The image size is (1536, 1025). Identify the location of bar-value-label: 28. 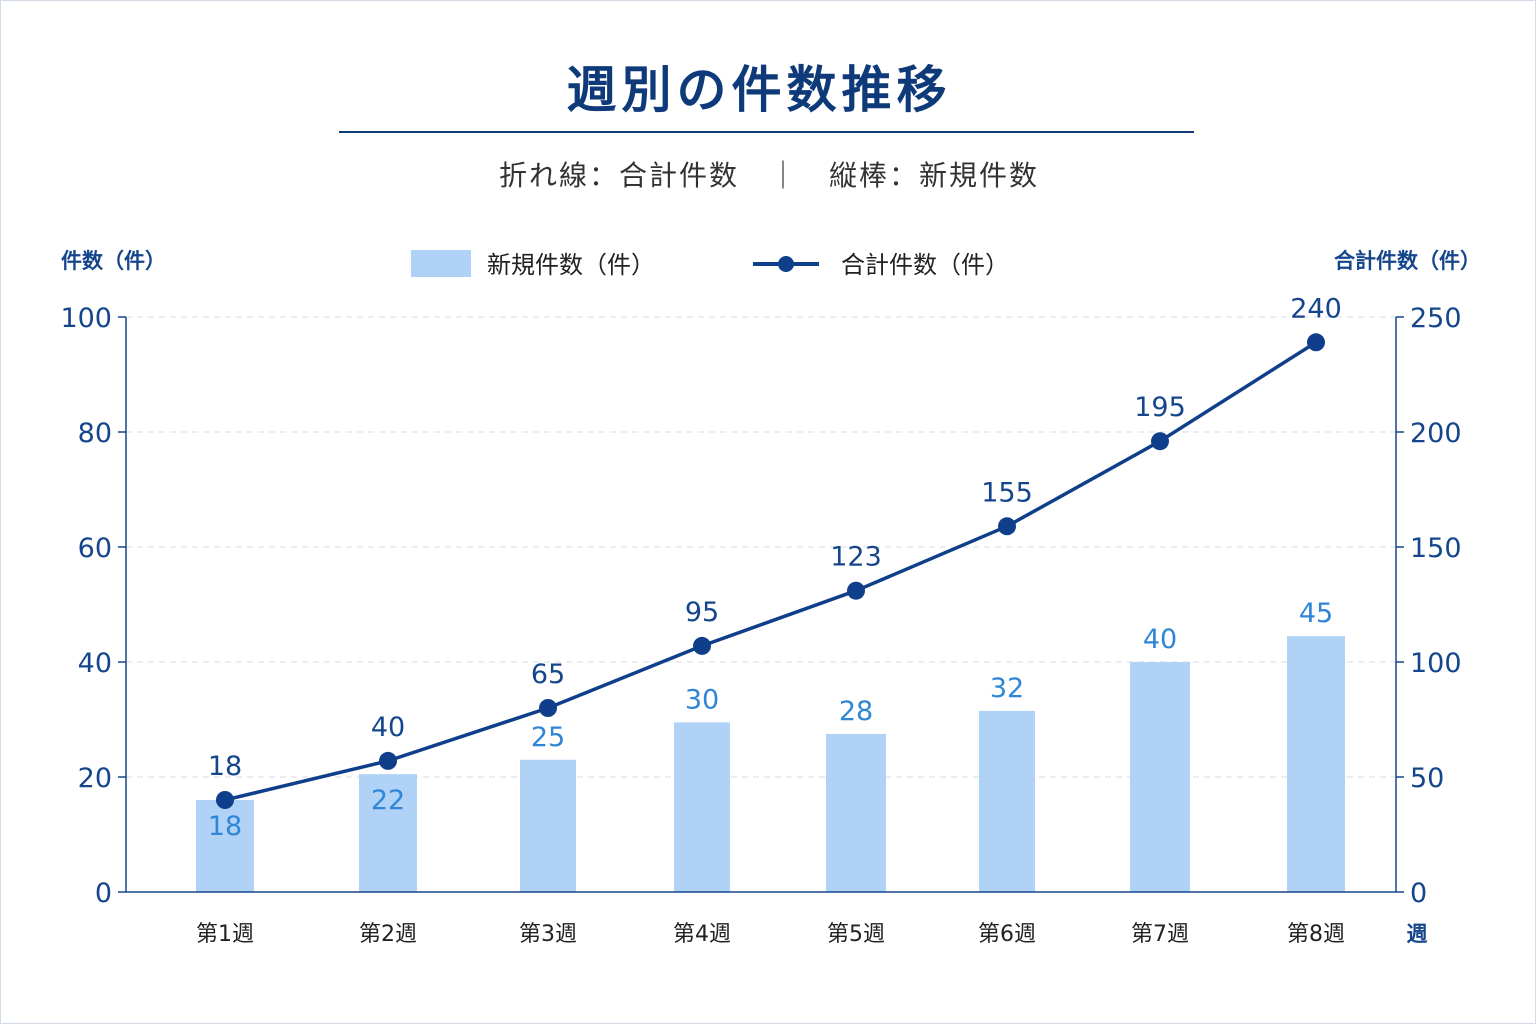
(856, 711).